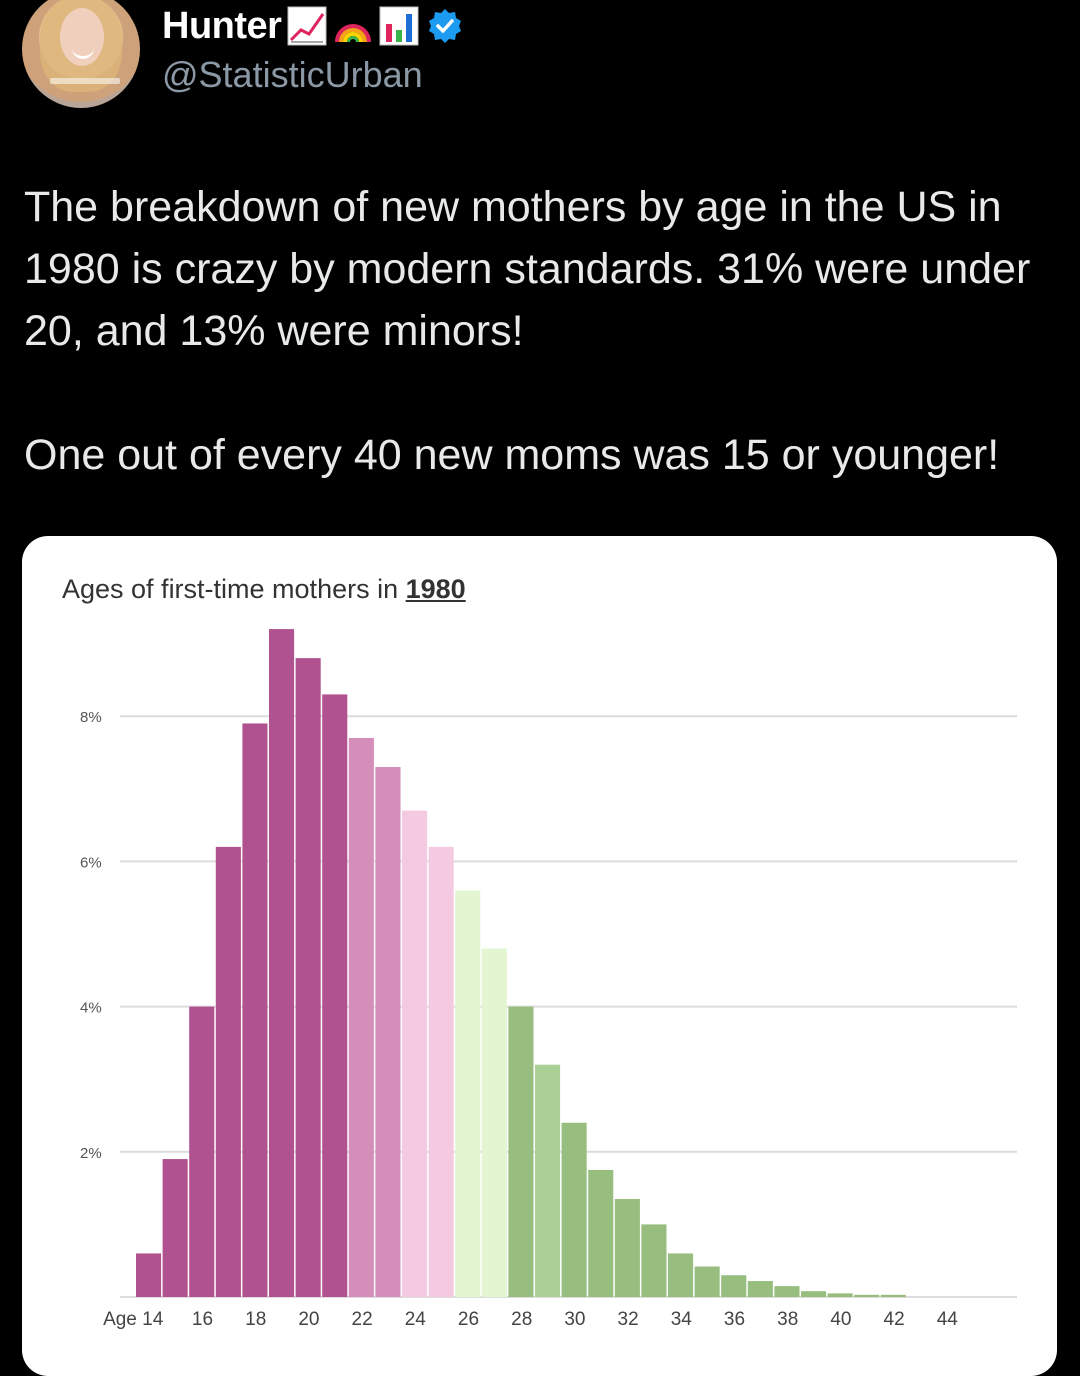 The image size is (1080, 1376). Describe the element at coordinates (308, 1319) in the screenshot. I see `x-tick-label: 20` at that location.